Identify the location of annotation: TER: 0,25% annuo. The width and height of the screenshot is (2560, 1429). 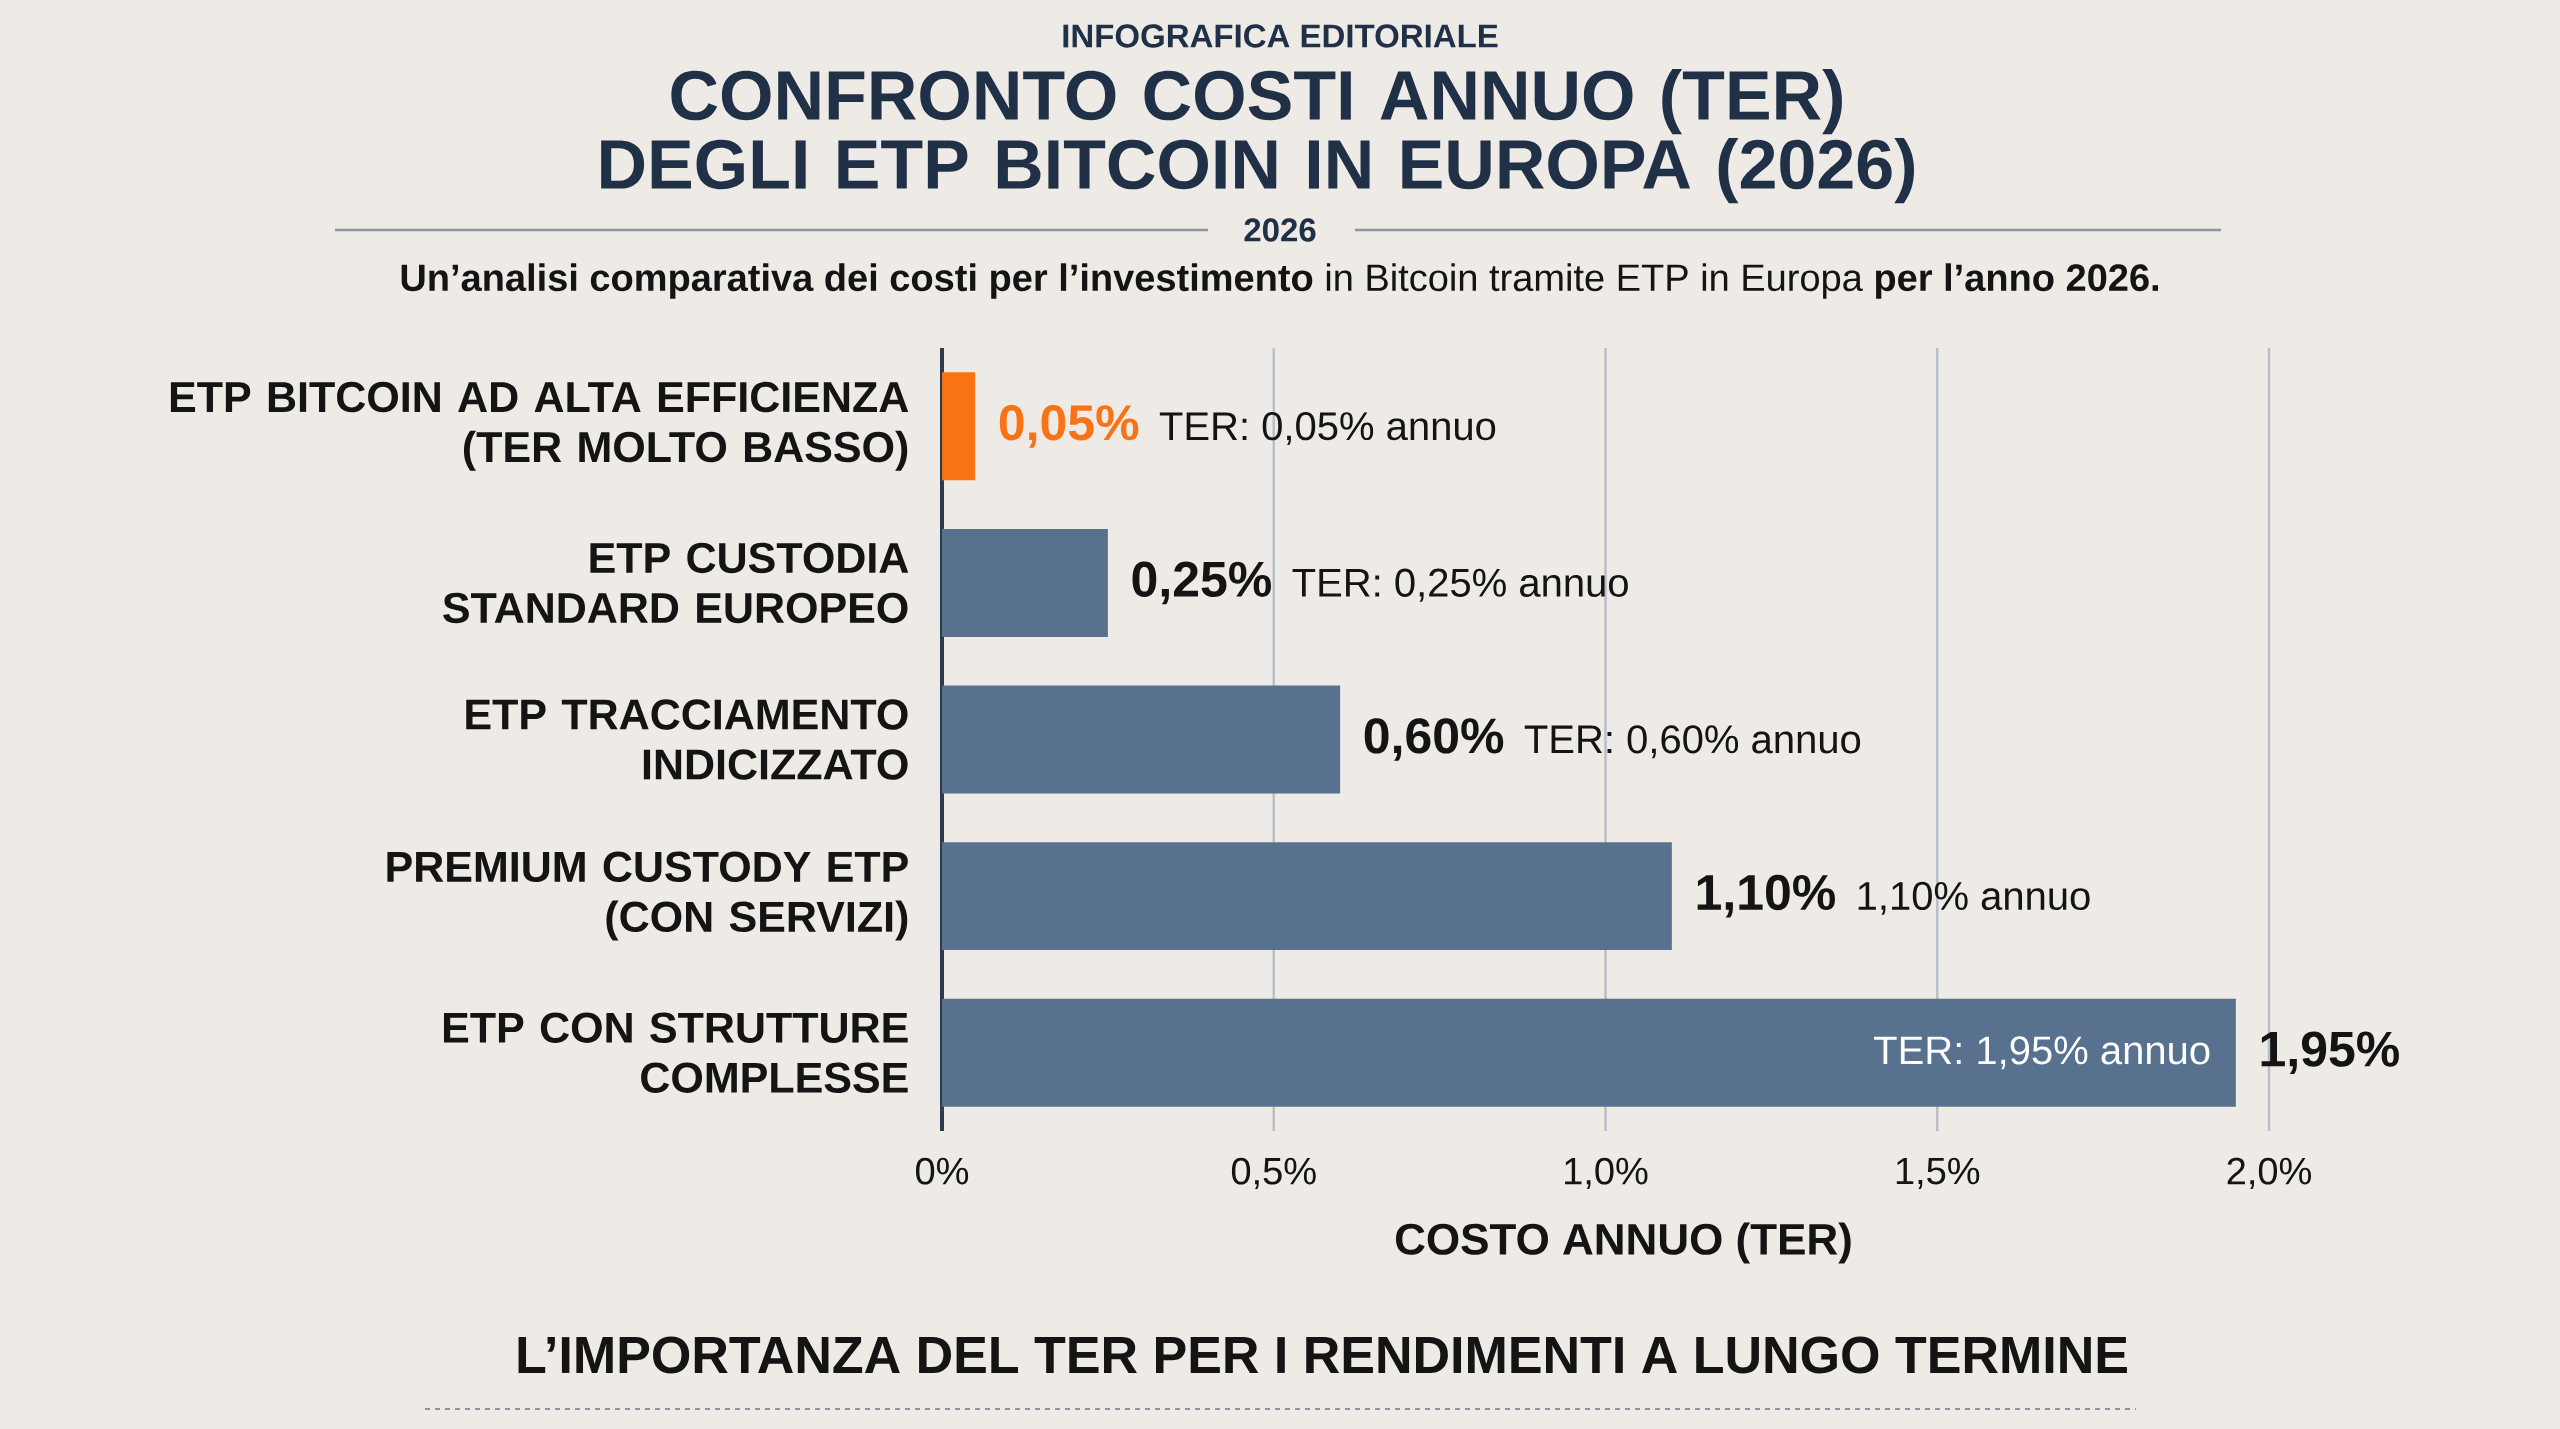
(1460, 585).